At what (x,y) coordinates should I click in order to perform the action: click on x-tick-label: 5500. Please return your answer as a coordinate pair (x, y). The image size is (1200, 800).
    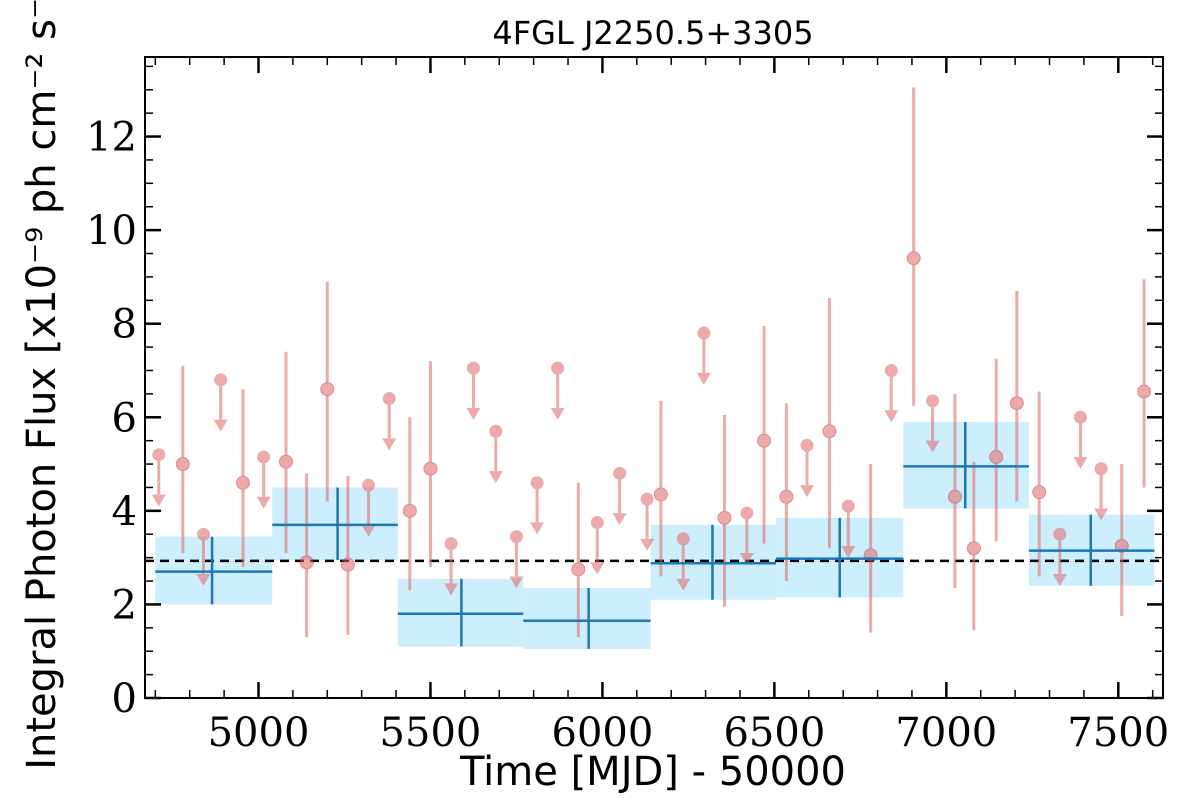
    Looking at the image, I should click on (431, 733).